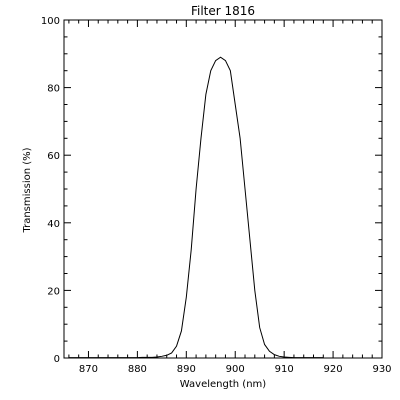 This screenshot has width=400, height=400. Describe the element at coordinates (53, 224) in the screenshot. I see `y-tick-label: 40` at that location.